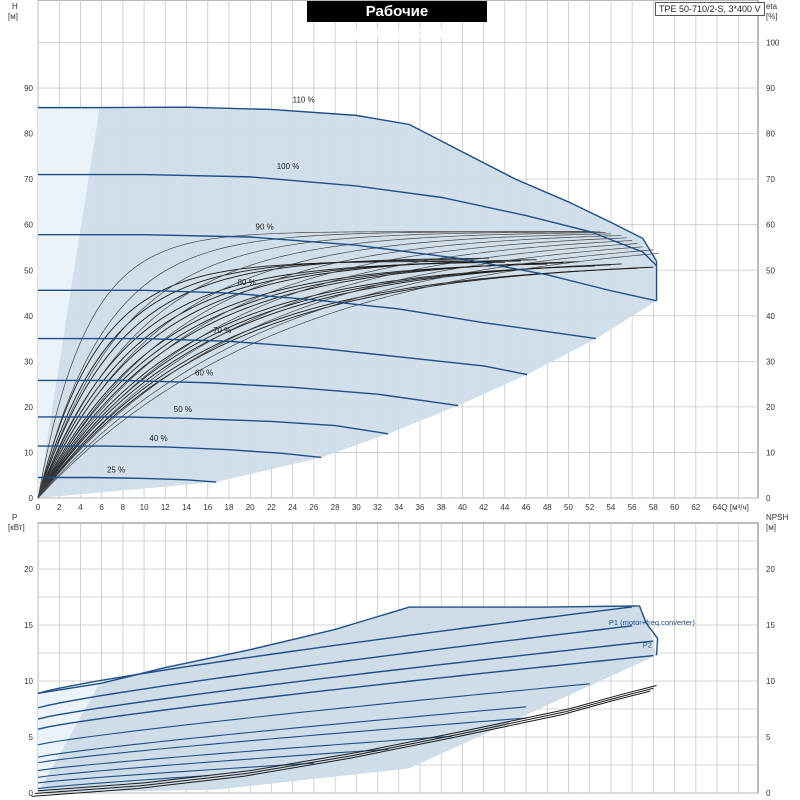  Describe the element at coordinates (204, 372) in the screenshot. I see `speed-label: 60 %` at that location.